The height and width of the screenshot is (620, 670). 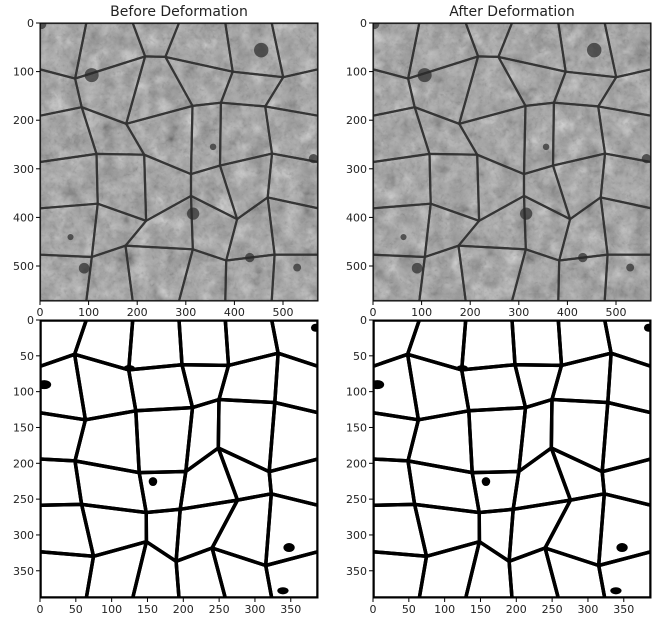 What do you see at coordinates (23, 217) in the screenshot?
I see `y-tick-label: 400` at bounding box center [23, 217].